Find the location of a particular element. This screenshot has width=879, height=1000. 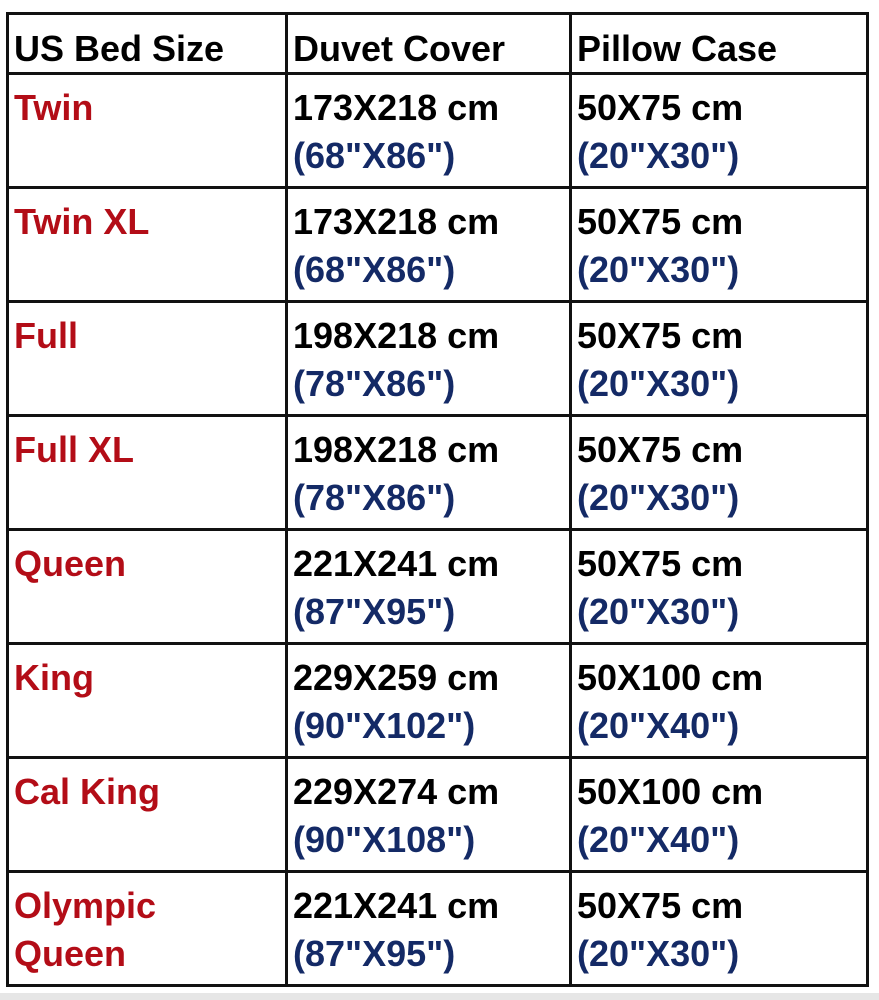

bed-size-cell: Twin is located at coordinates (147, 130).